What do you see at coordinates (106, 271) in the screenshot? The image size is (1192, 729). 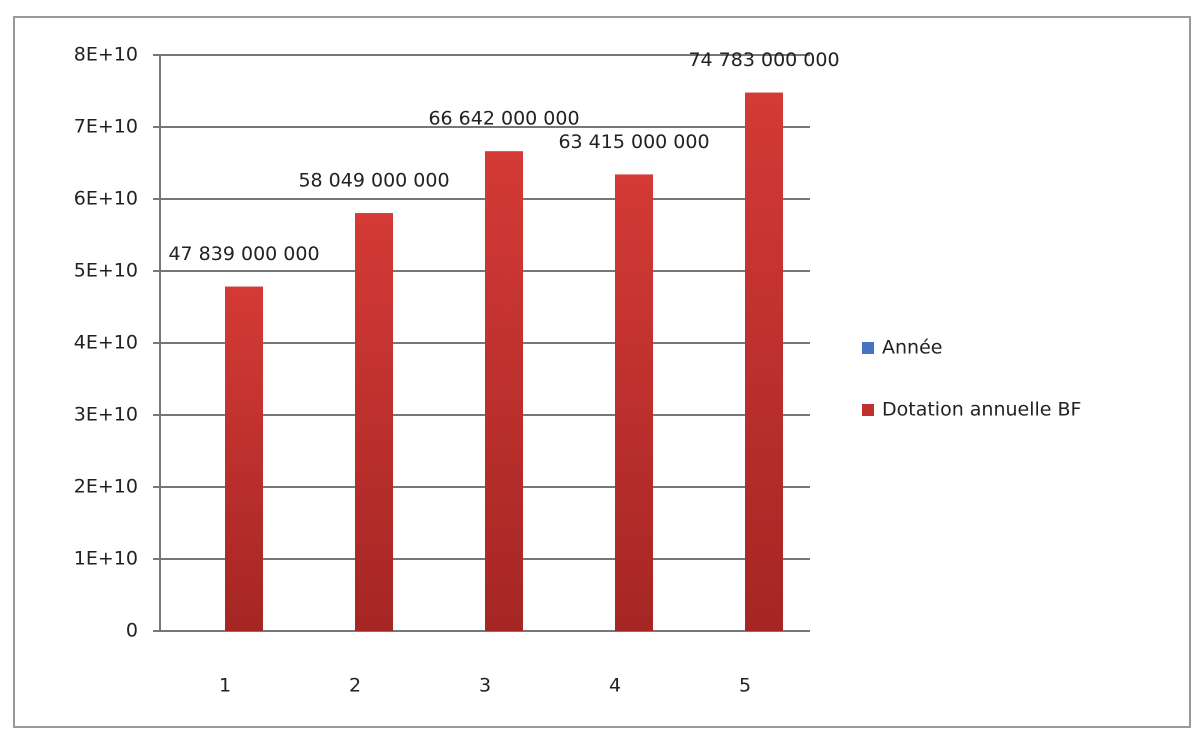 I see `y-tick-label: 5E+10` at bounding box center [106, 271].